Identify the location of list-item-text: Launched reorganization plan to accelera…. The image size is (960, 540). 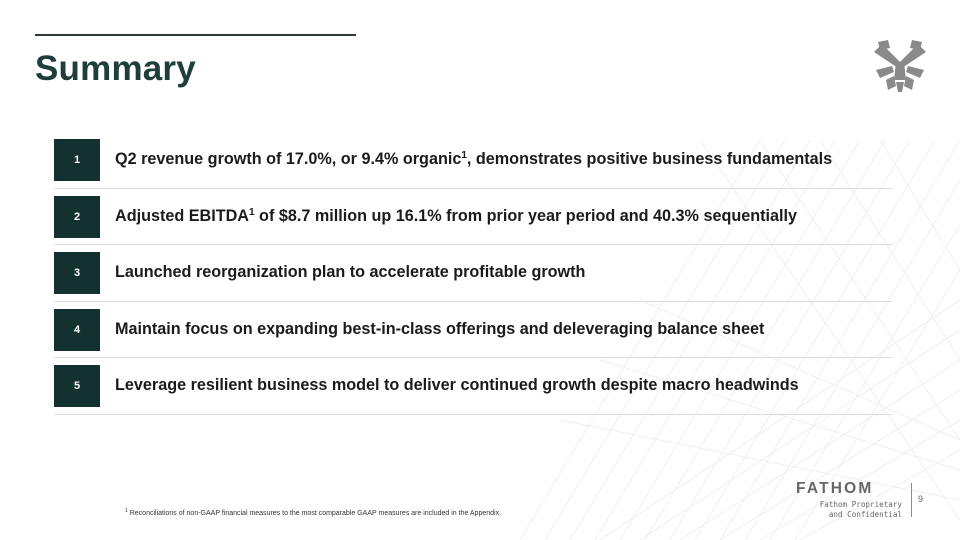
(350, 272).